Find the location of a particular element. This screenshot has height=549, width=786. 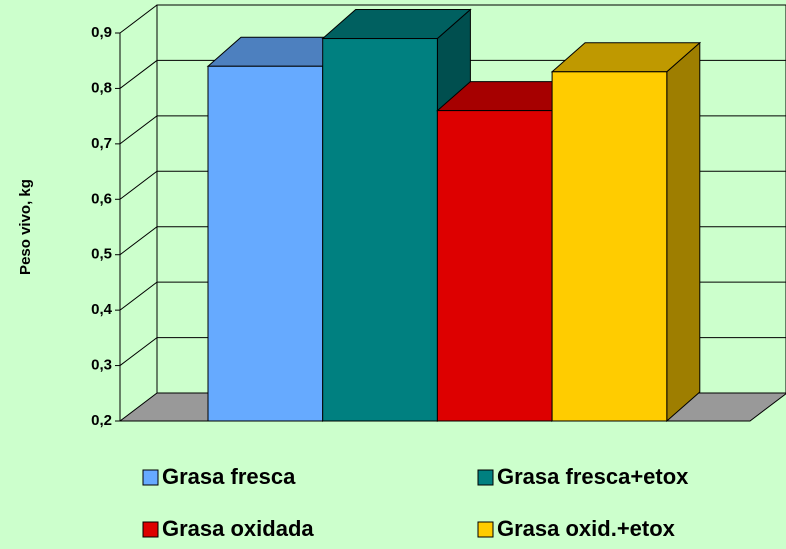

y-tick-label: 0,2 is located at coordinates (101, 420).